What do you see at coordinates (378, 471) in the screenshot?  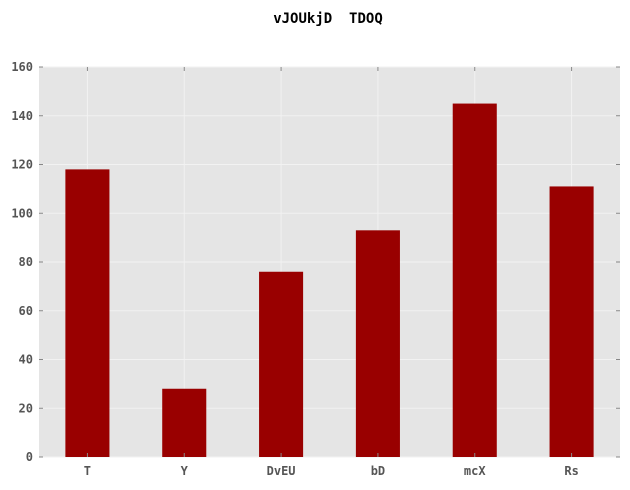 I see `x-tick-label: bD` at bounding box center [378, 471].